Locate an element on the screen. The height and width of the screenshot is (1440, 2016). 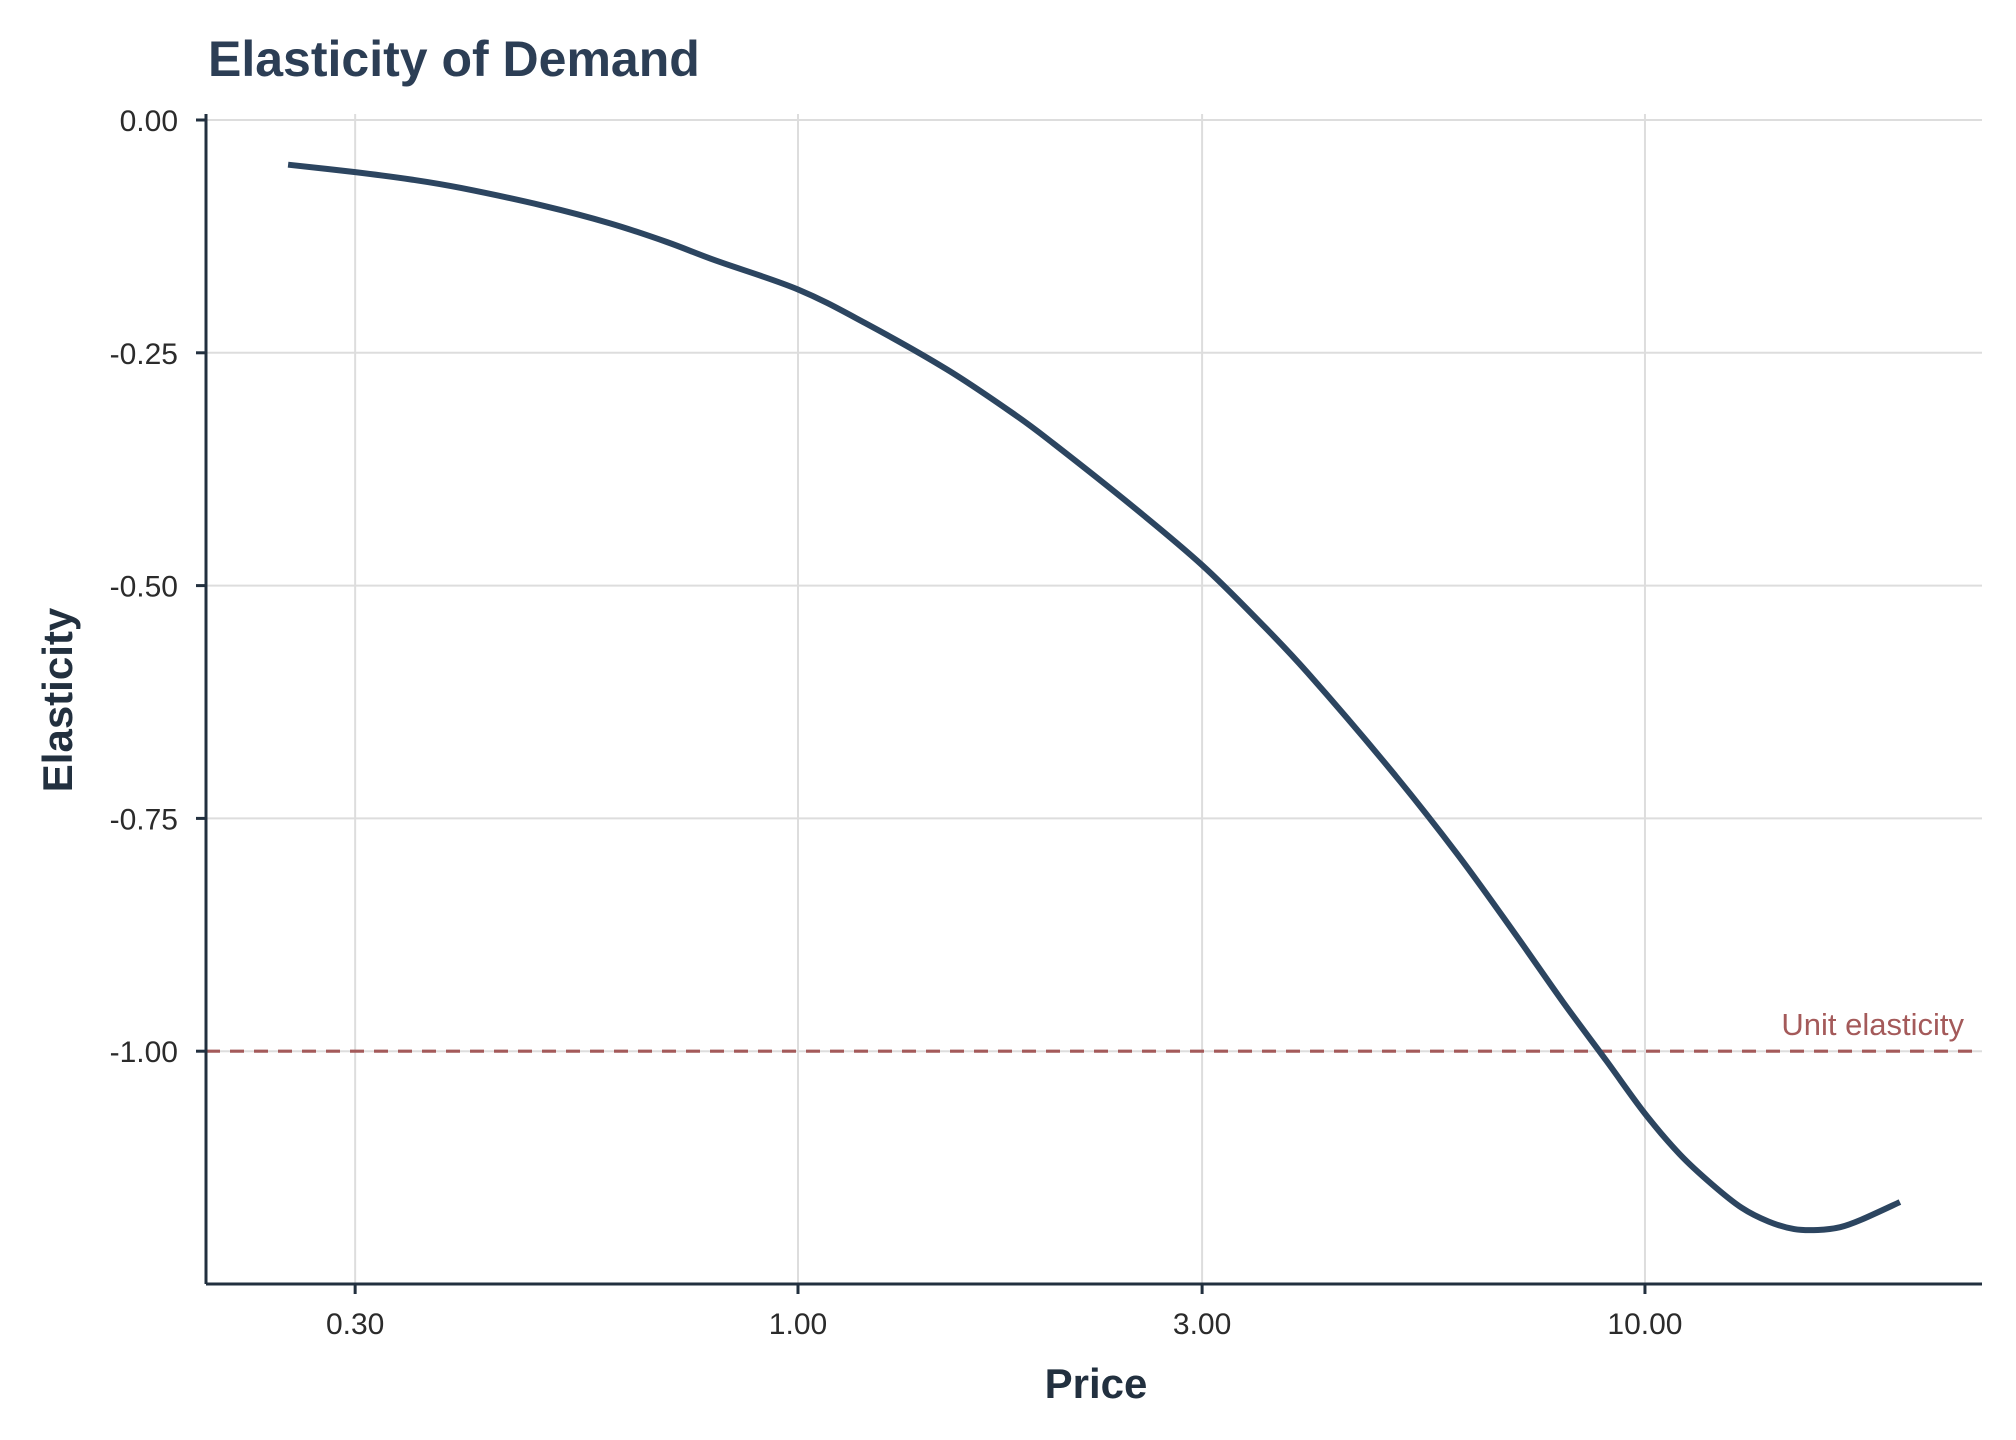
y-tick-label: -0.75 is located at coordinates (144, 819).